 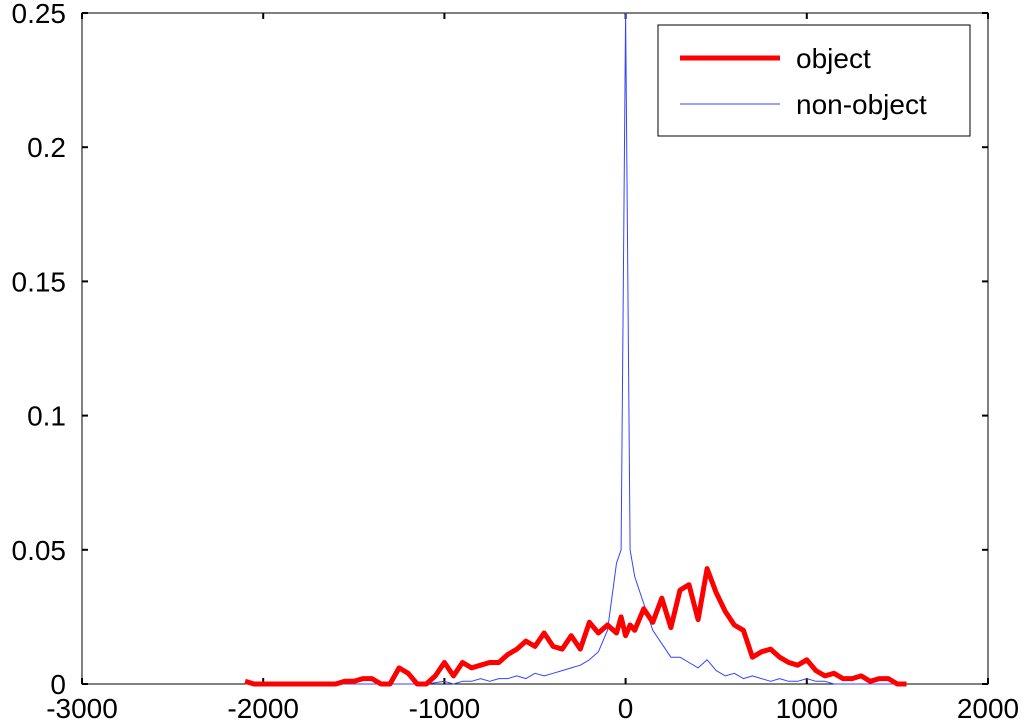 I want to click on y-tick-label: 0.25, so click(x=39, y=14).